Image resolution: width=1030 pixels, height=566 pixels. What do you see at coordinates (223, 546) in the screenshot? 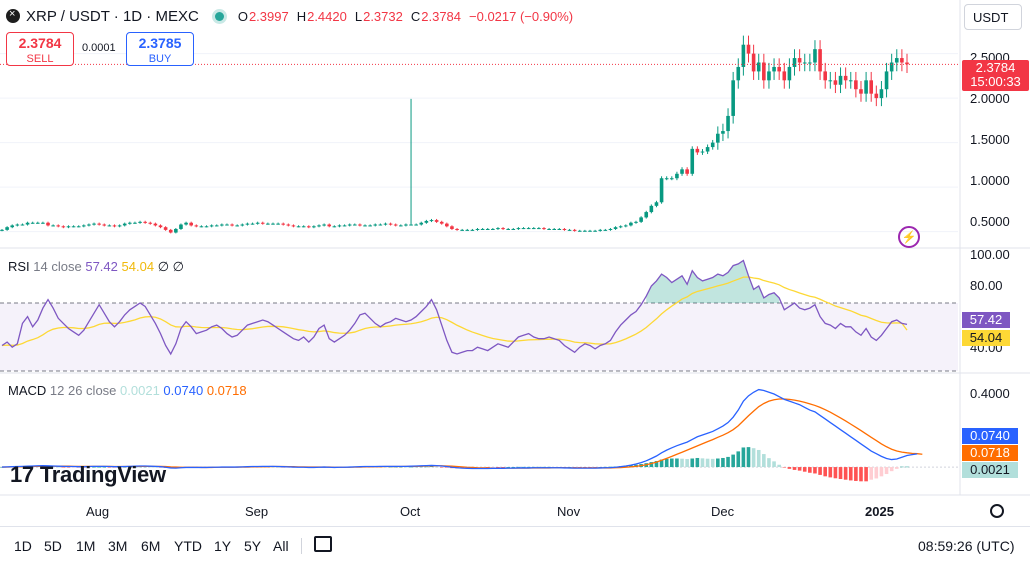
I see `range-1y-button: 1Y` at bounding box center [223, 546].